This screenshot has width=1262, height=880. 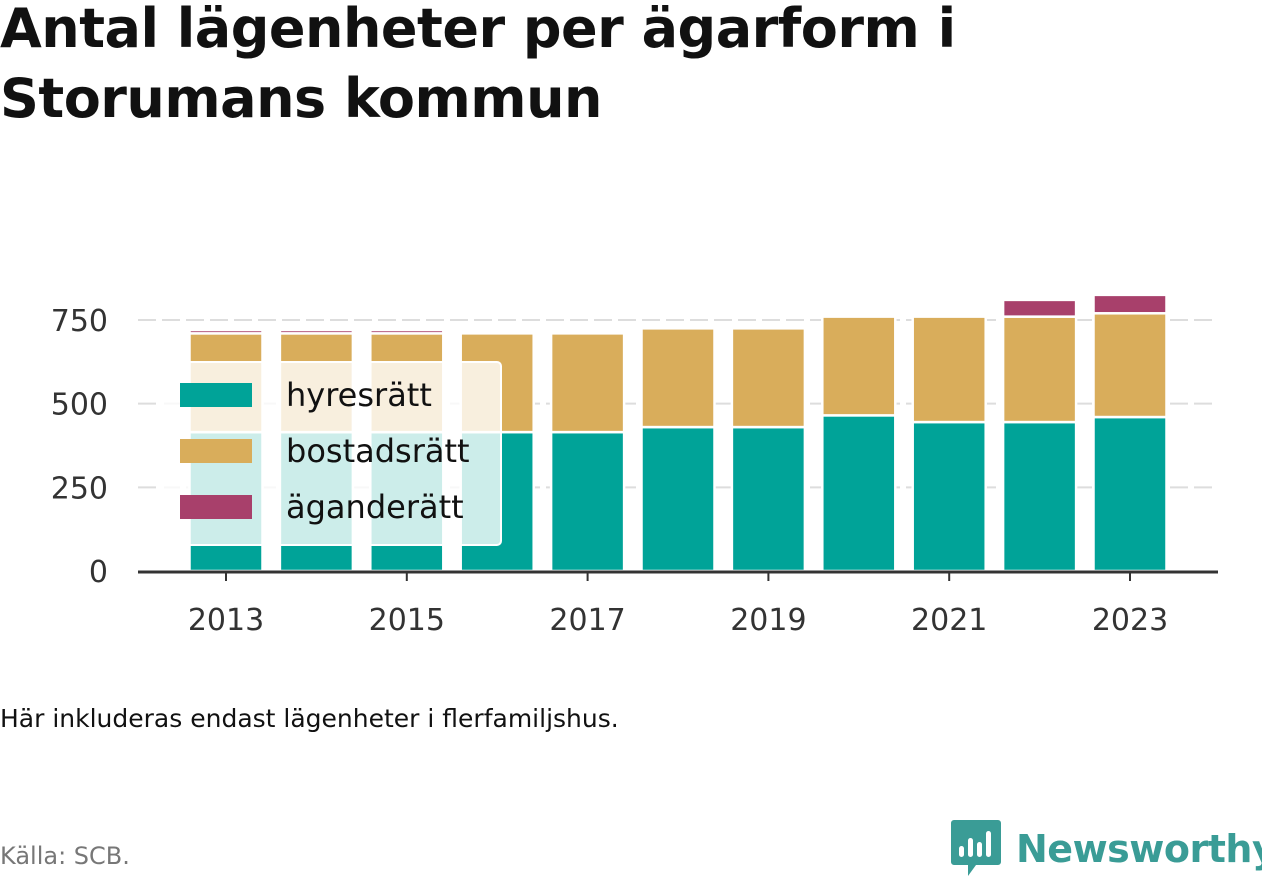 What do you see at coordinates (407, 620) in the screenshot?
I see `x-tick-label: 2015` at bounding box center [407, 620].